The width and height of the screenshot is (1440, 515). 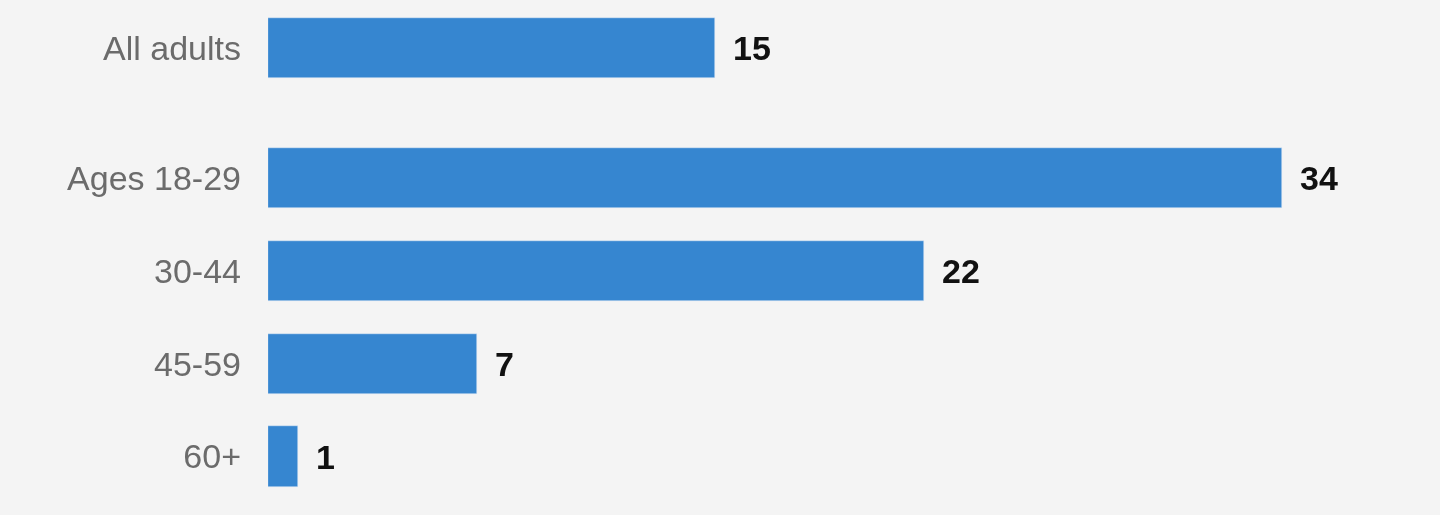 What do you see at coordinates (325, 457) in the screenshot?
I see `data-label: 1` at bounding box center [325, 457].